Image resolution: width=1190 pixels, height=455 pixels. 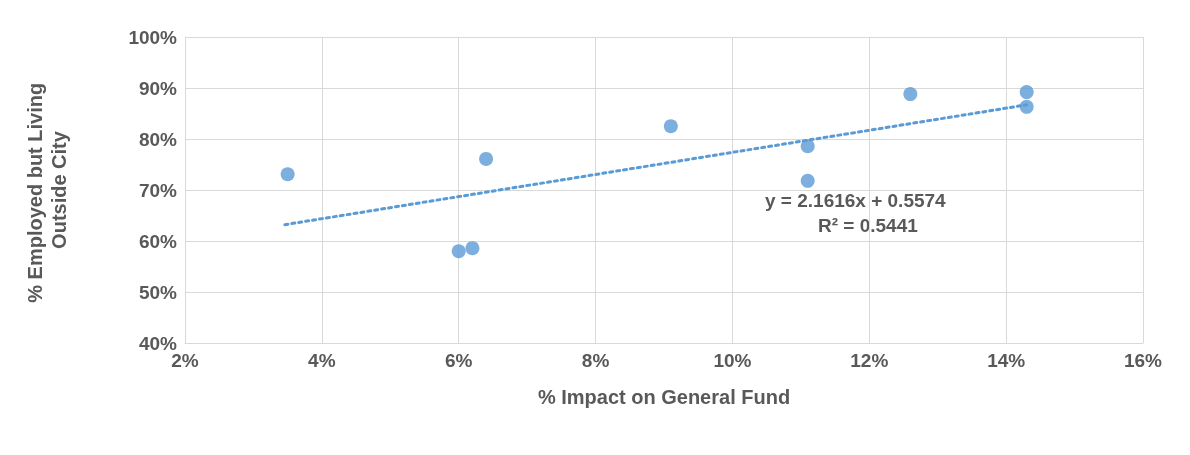 I want to click on y-tick-label: 80%, so click(x=158, y=139).